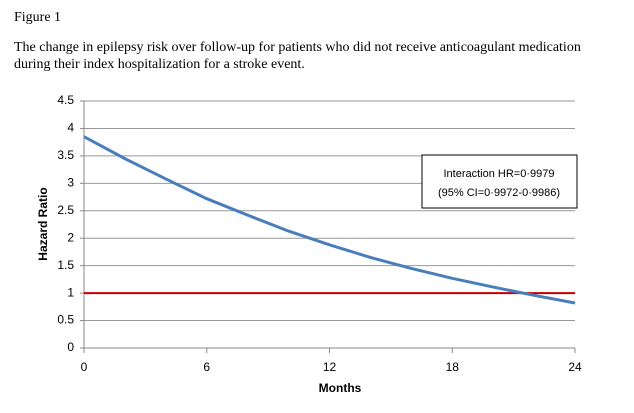  Describe the element at coordinates (206, 367) in the screenshot. I see `x-tick-label: 6` at that location.